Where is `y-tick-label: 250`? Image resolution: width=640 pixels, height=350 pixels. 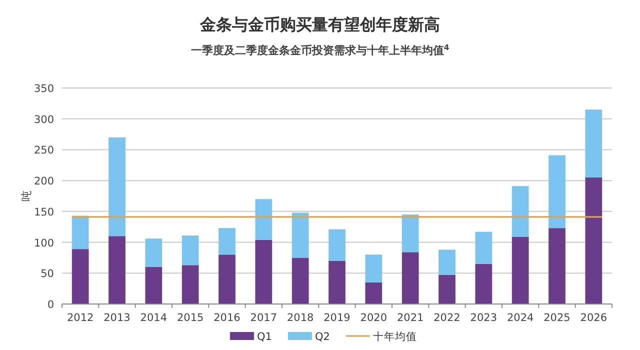 y-tick-label: 250 is located at coordinates (44, 150).